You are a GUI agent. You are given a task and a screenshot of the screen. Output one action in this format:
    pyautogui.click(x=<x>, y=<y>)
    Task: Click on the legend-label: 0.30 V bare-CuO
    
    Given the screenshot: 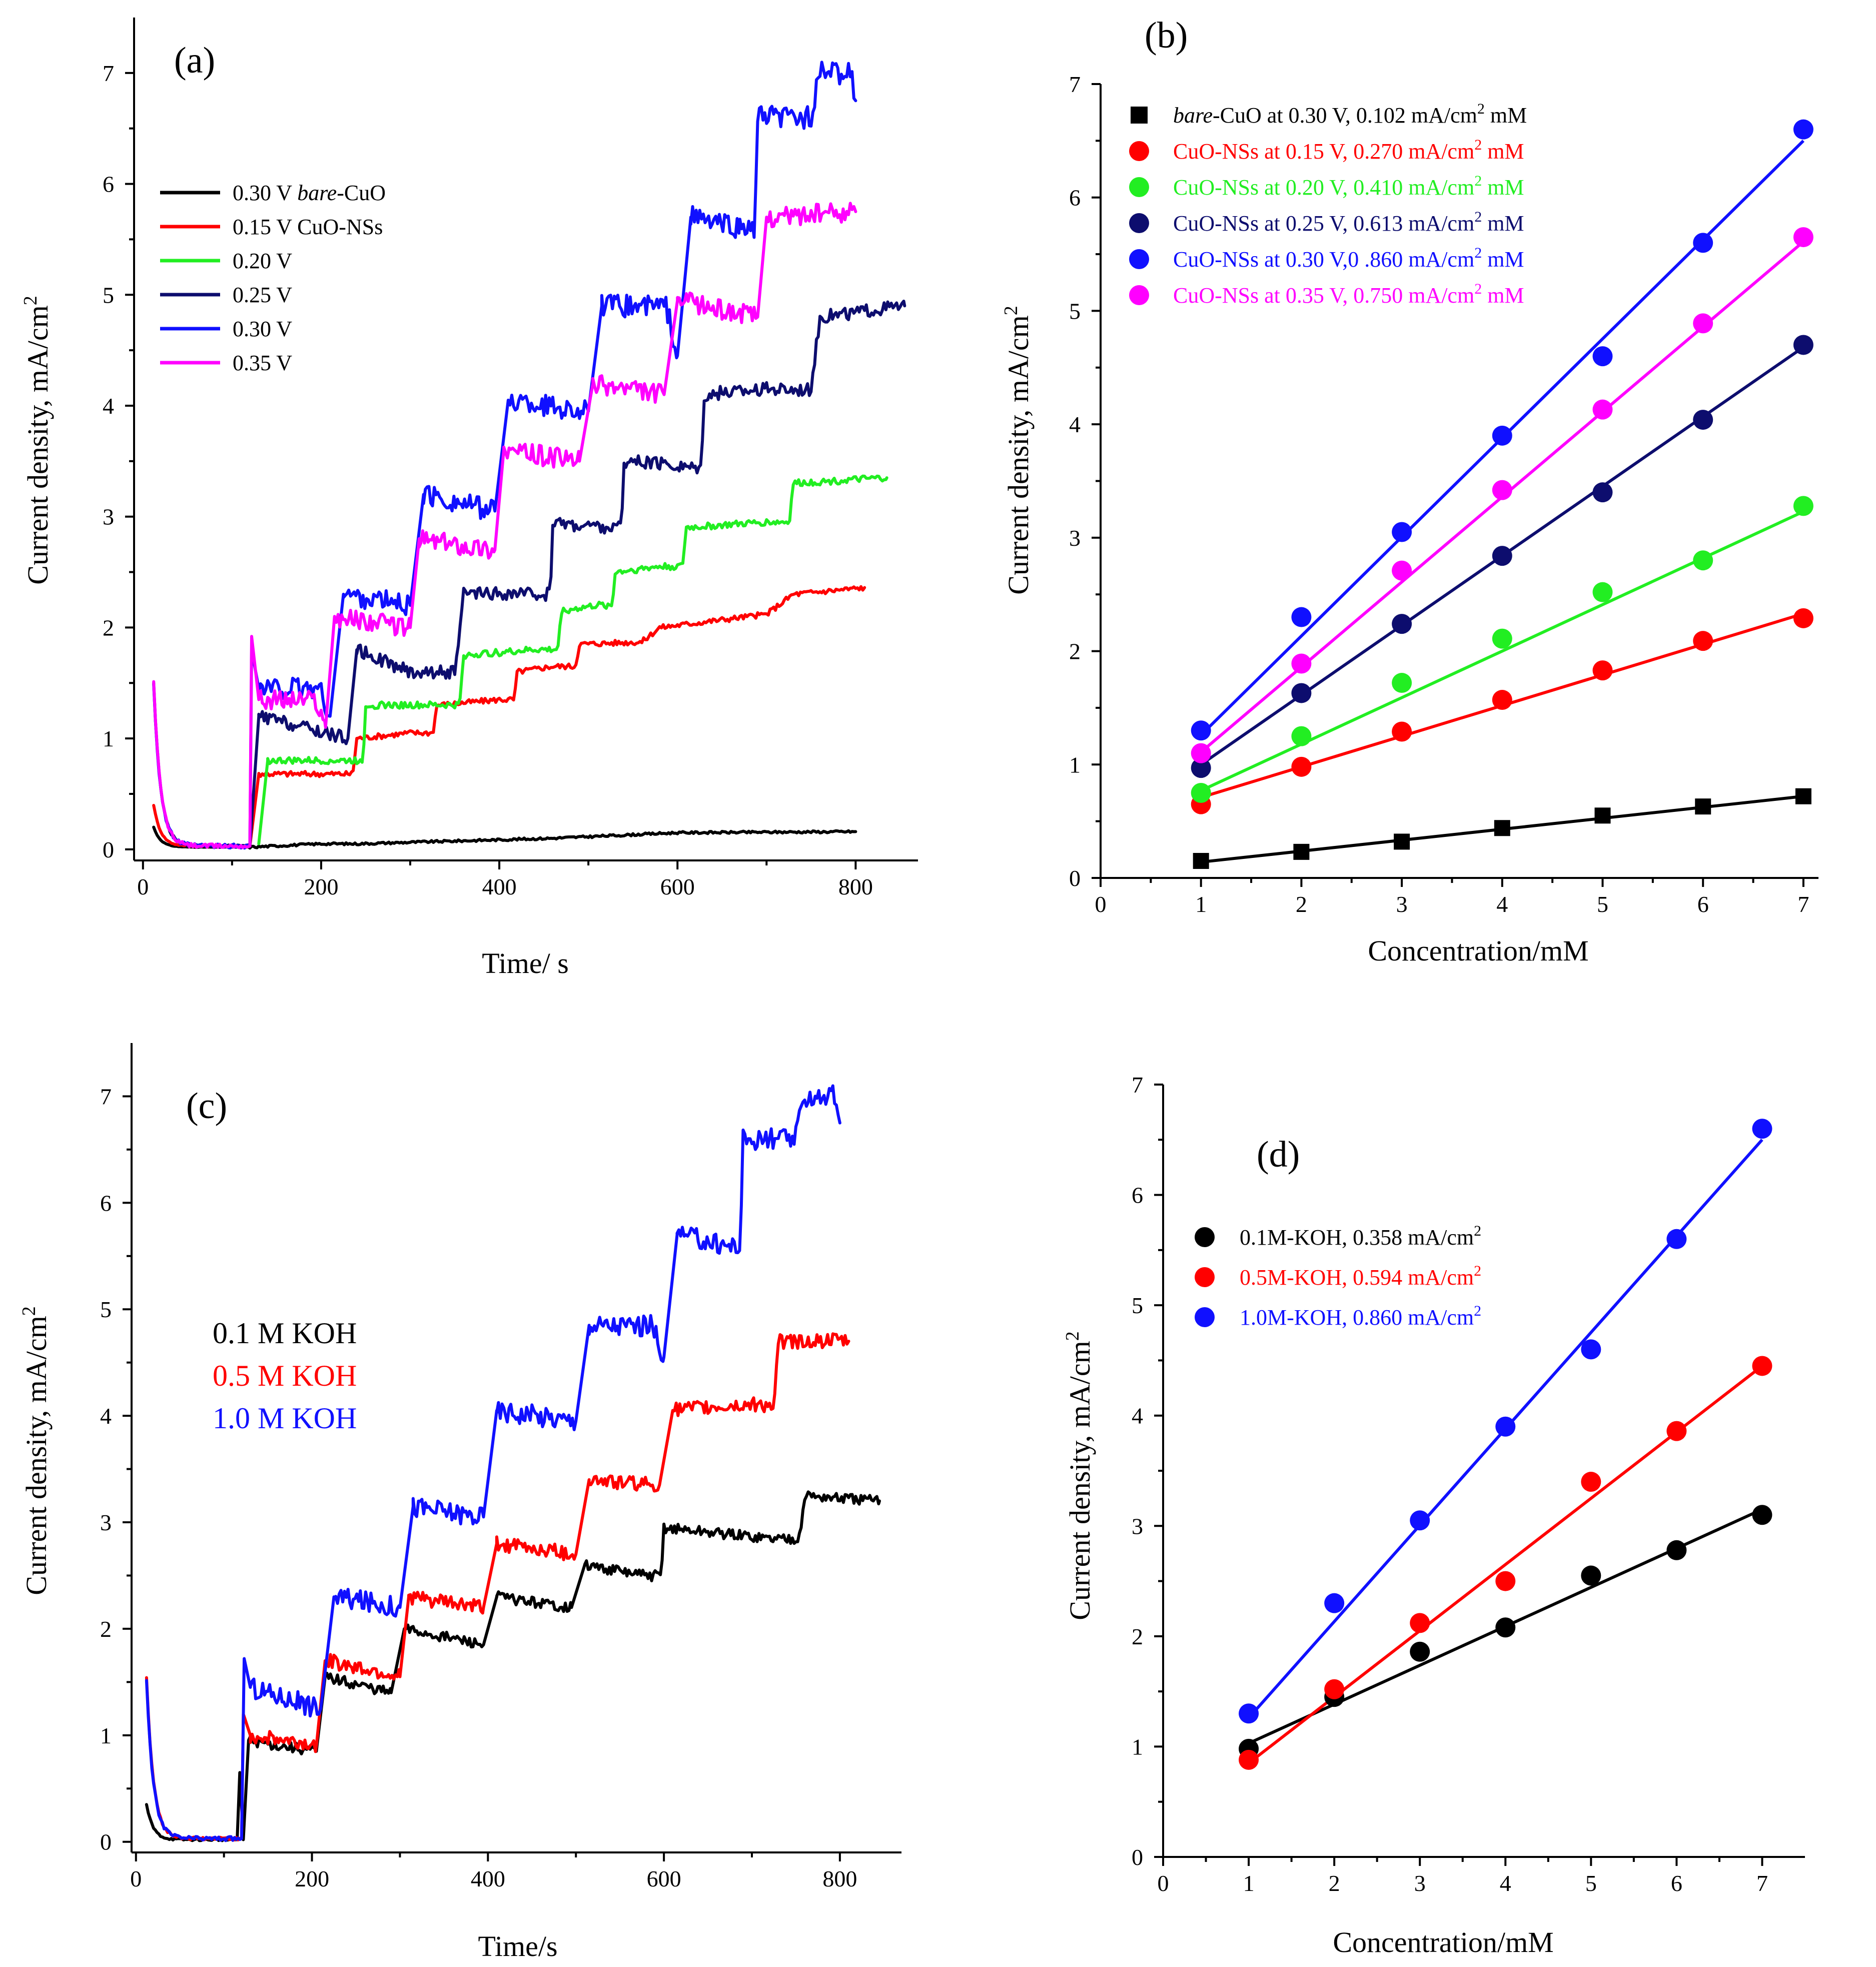 What is the action you would take?
    pyautogui.click(x=309, y=193)
    